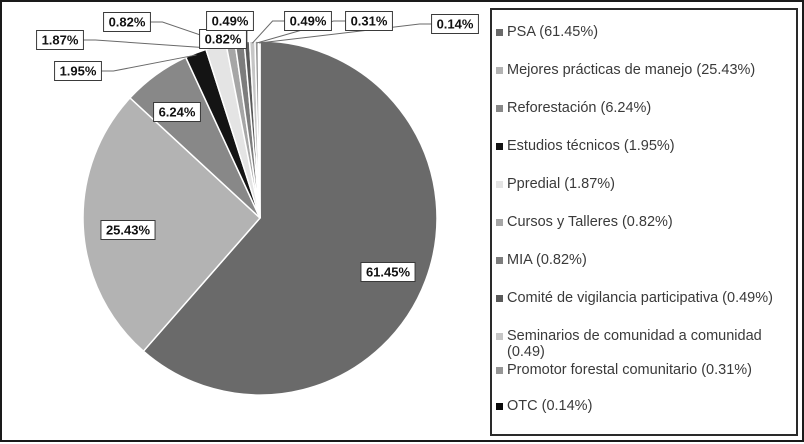  I want to click on leader-line-otc, so click(345, 33).